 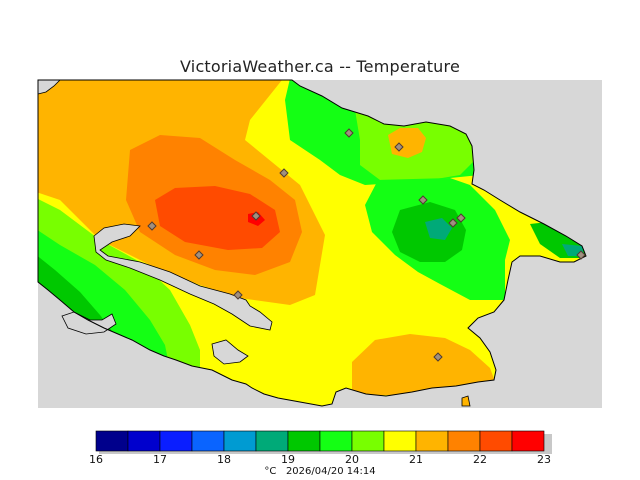 What do you see at coordinates (270, 471) in the screenshot?
I see `unit-label: °C` at bounding box center [270, 471].